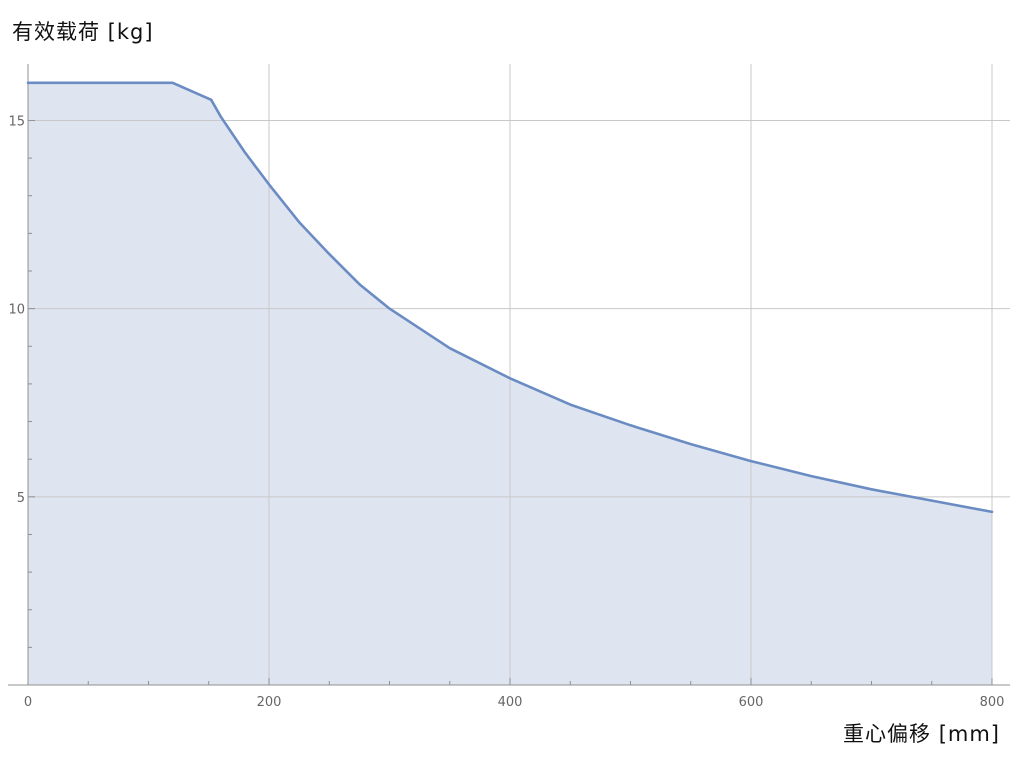  I want to click on x-tick-label-800: 800, so click(992, 702).